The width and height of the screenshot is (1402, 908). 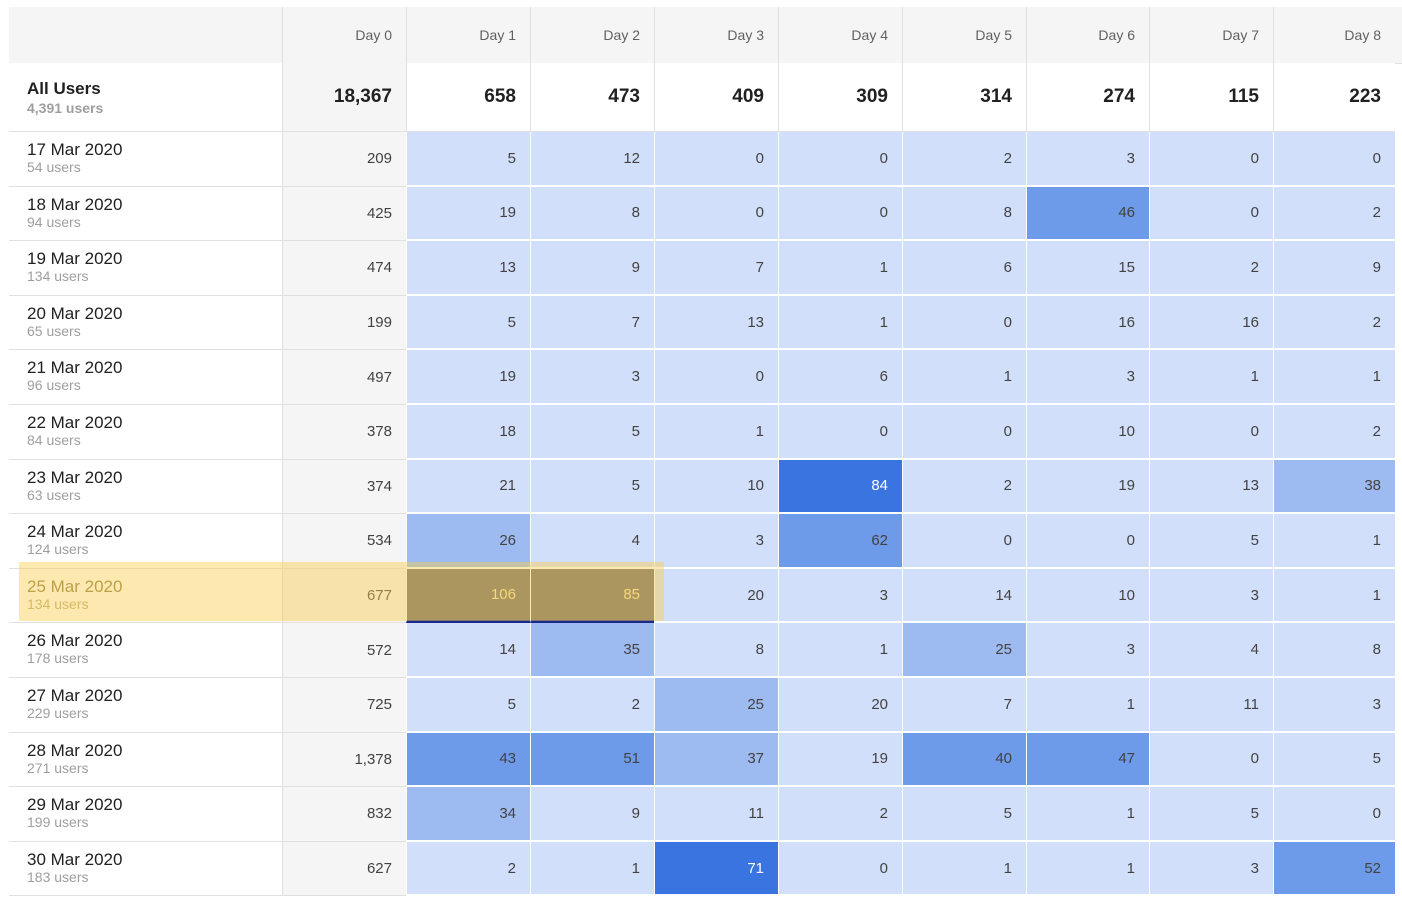 I want to click on cohort-cell-day-3: 25, so click(x=716, y=705).